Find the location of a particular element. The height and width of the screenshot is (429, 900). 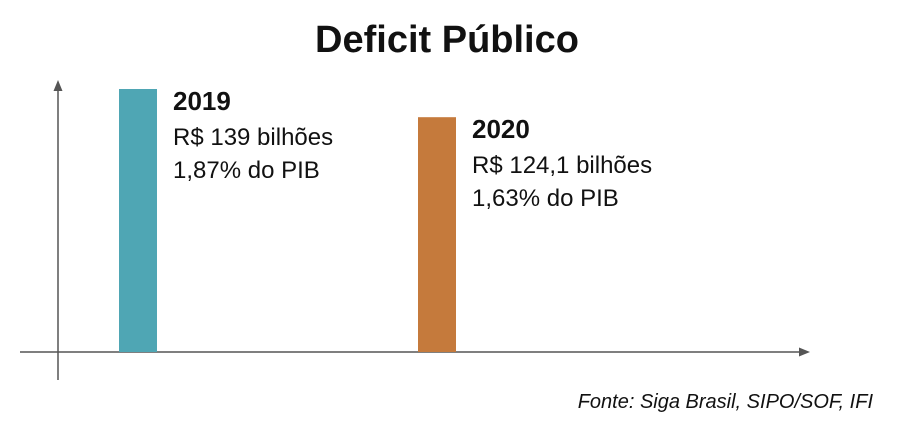

bar-pib-label-2020: 1,63% do PIB is located at coordinates (545, 198).